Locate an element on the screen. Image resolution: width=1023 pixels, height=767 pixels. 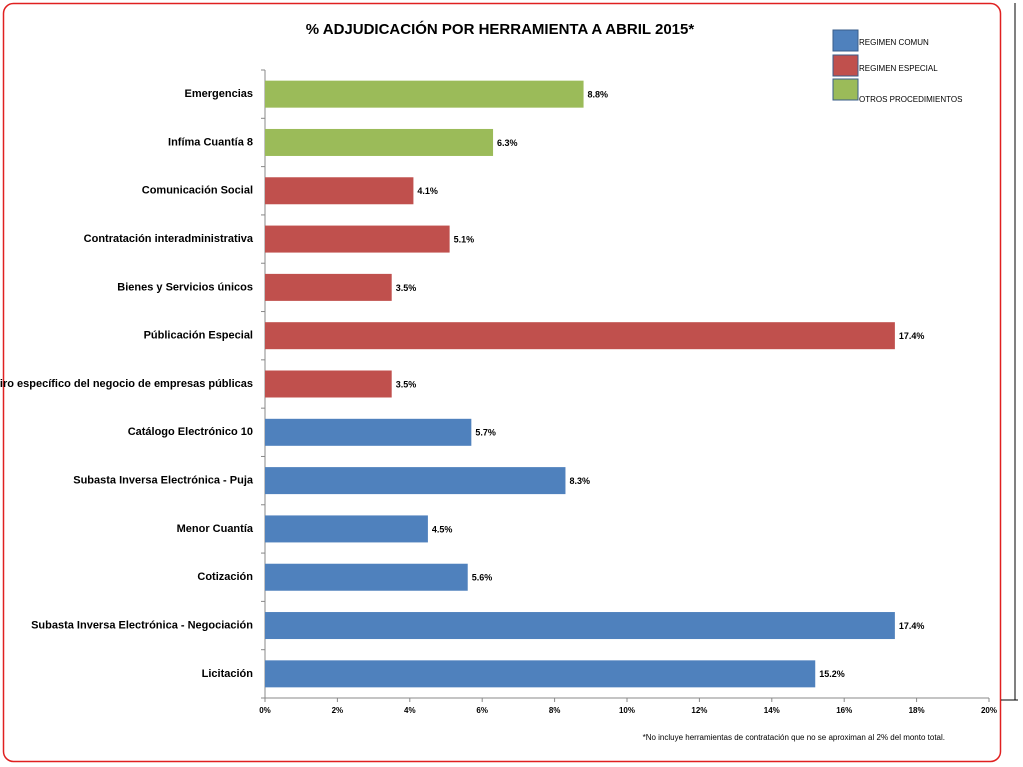
y-tick-label: Subasta Inversa Electrónica - Puja is located at coordinates (163, 481).